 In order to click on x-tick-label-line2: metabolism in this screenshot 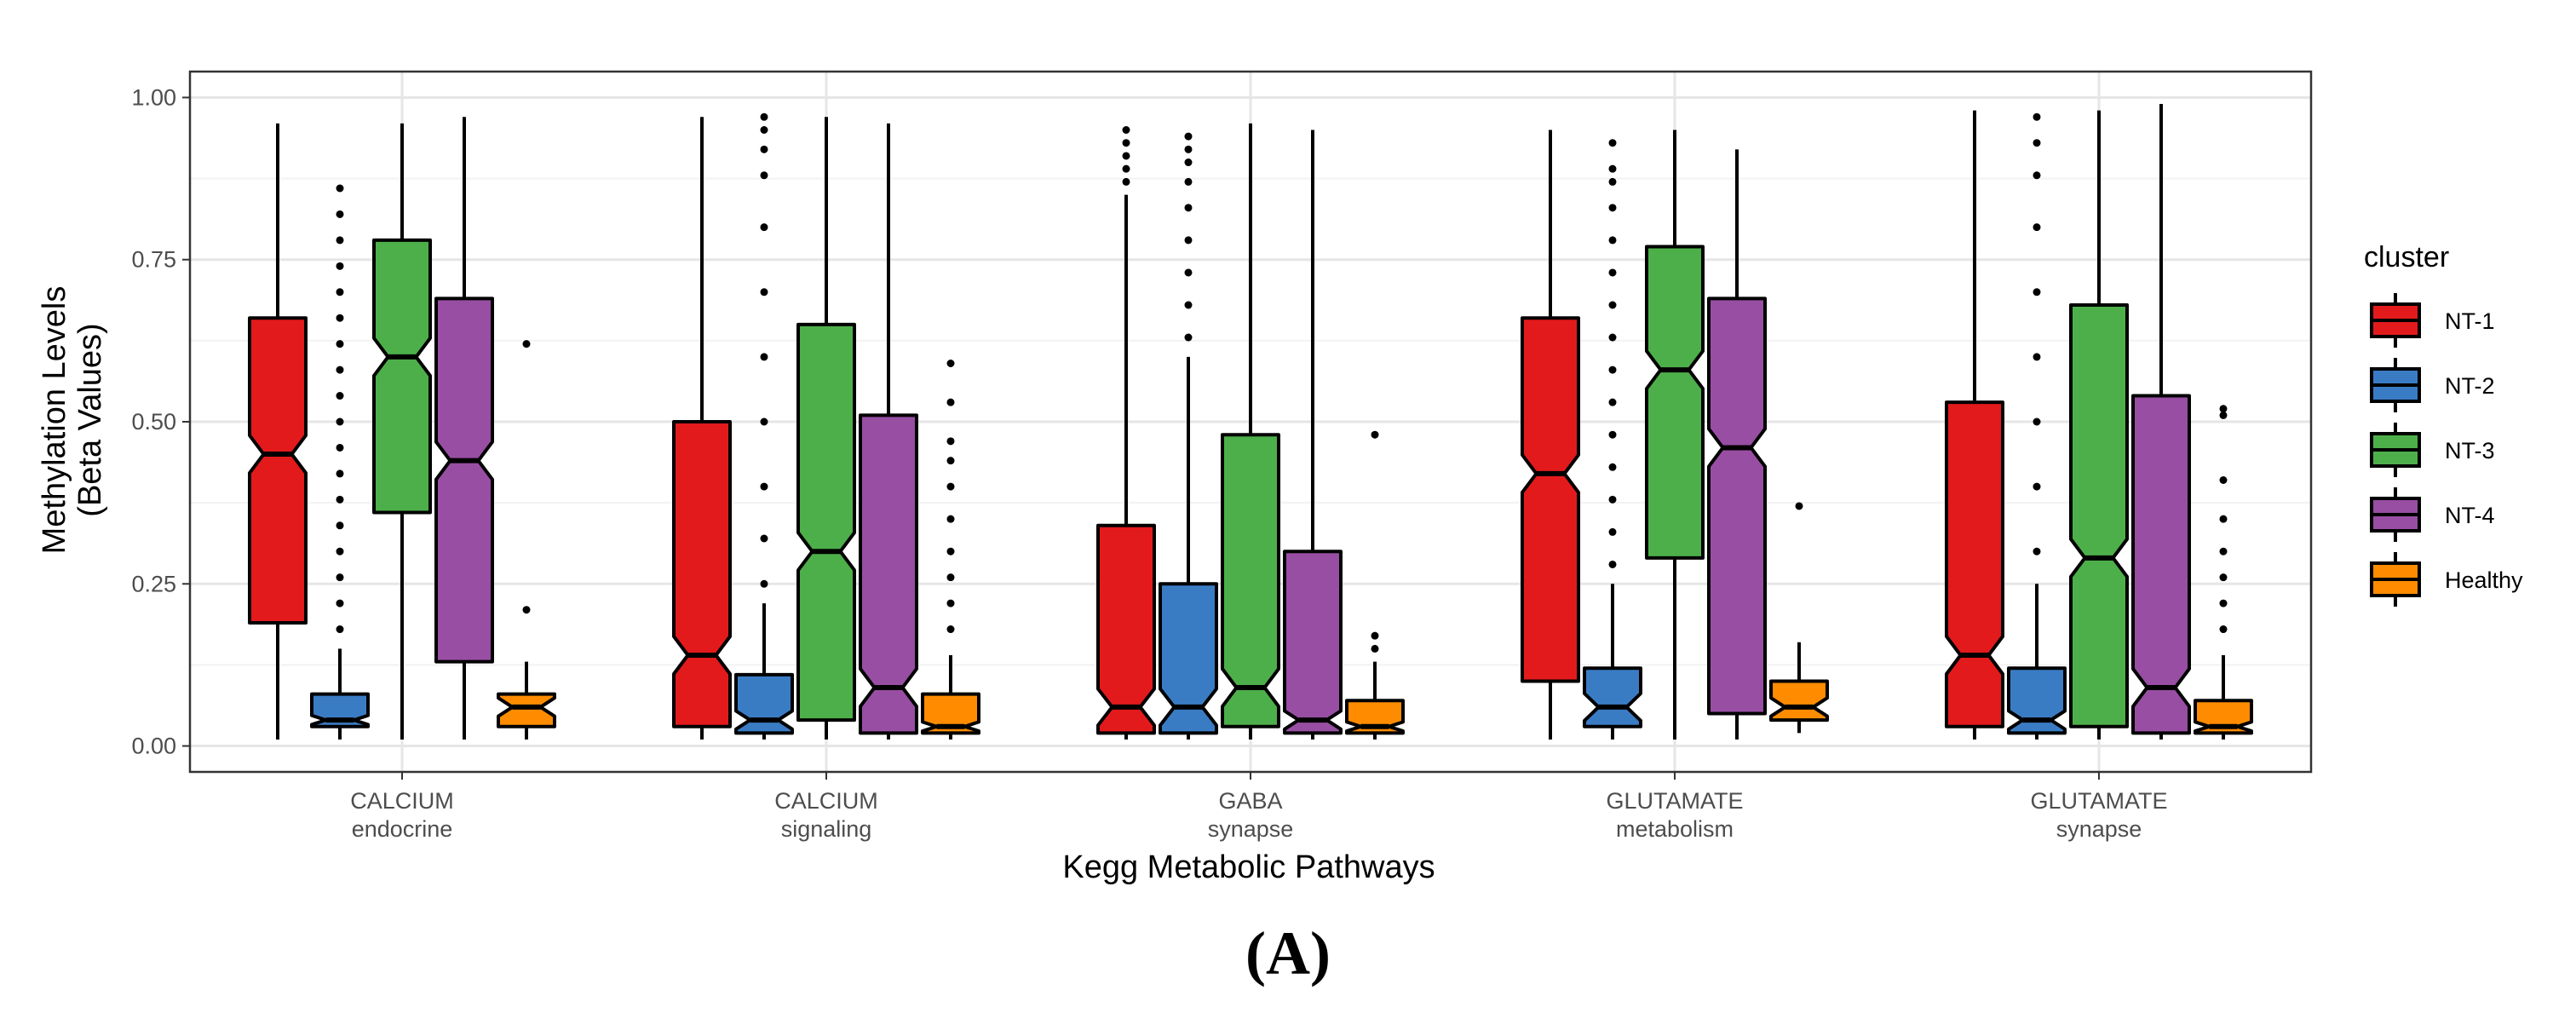, I will do `click(1675, 829)`.